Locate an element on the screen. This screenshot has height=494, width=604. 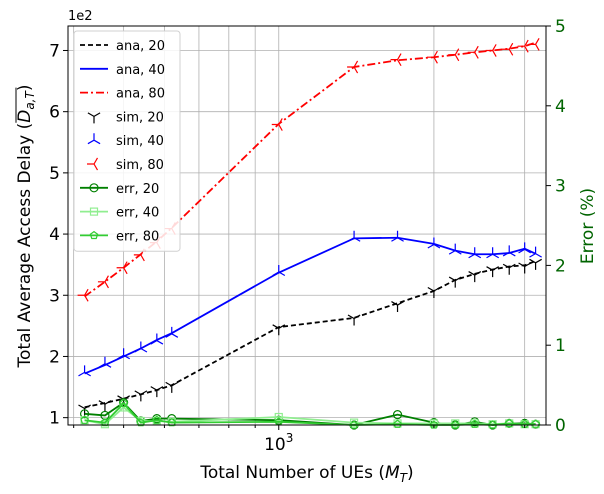
legend-box is located at coordinates (127, 141).